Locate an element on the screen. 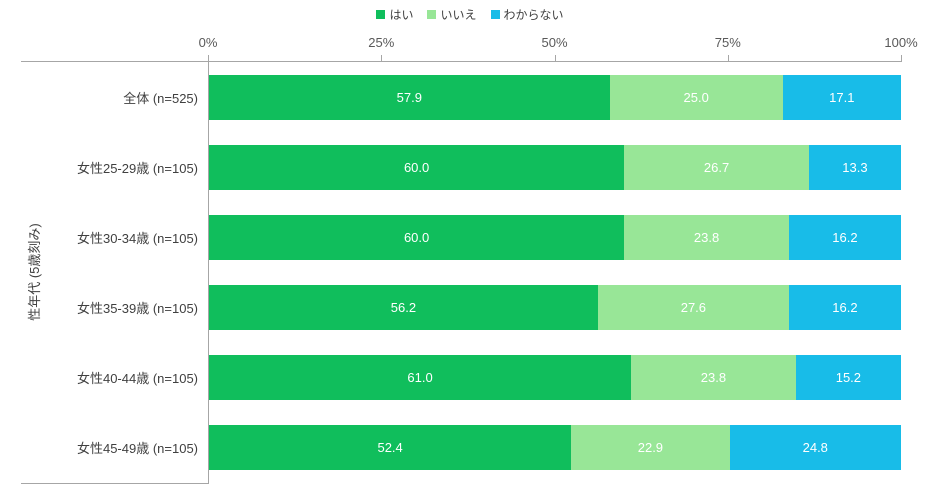  bar-value-label: 27.6 is located at coordinates (693, 308).